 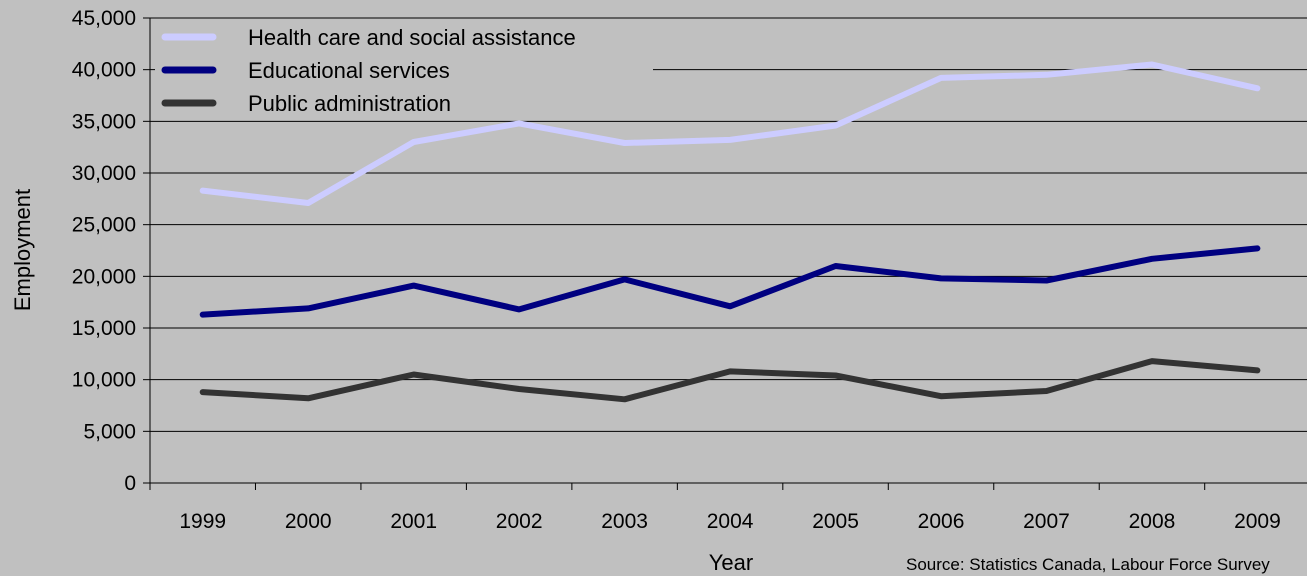 I want to click on y-tick-label: 10,000, so click(x=104, y=380).